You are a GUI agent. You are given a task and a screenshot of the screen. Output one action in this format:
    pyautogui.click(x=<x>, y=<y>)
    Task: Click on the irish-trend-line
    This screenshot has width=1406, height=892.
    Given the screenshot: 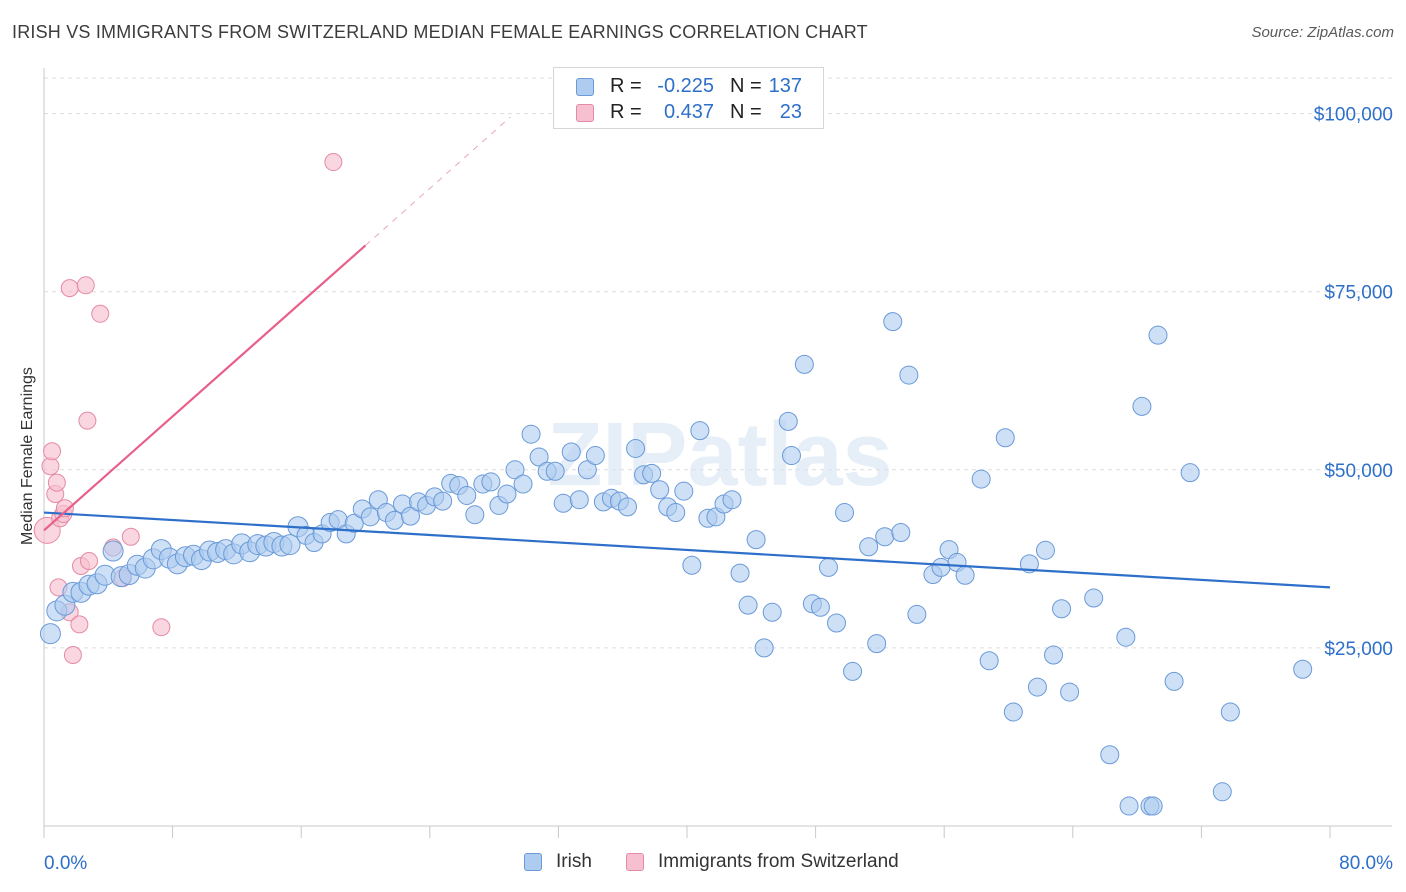 What is the action you would take?
    pyautogui.click(x=687, y=550)
    